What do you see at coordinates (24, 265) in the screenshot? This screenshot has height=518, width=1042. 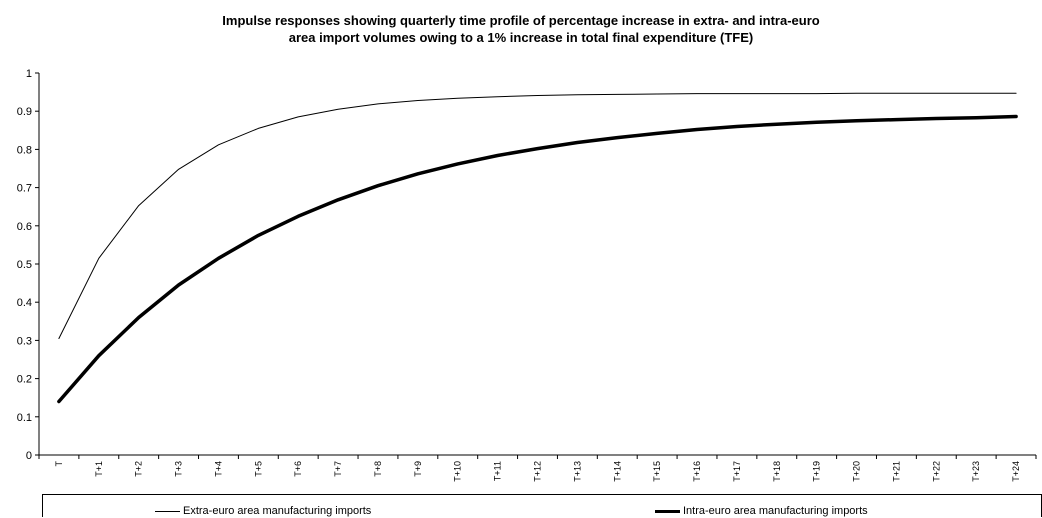 I see `y-tick-label: 0.5` at bounding box center [24, 265].